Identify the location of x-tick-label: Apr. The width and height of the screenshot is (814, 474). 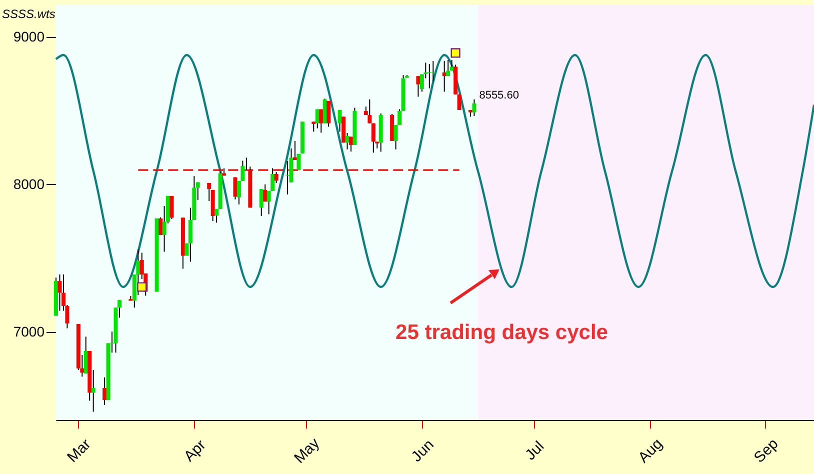
(195, 451).